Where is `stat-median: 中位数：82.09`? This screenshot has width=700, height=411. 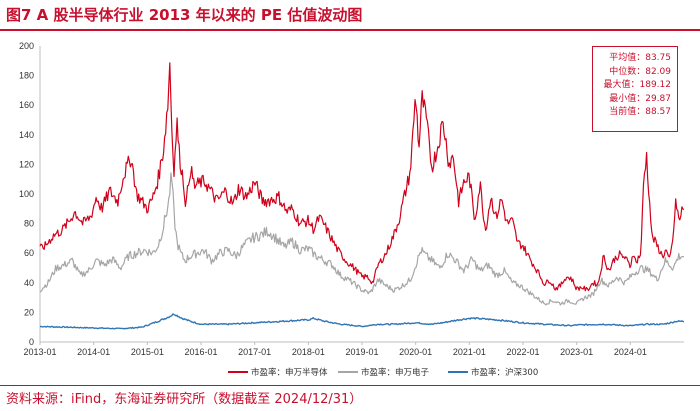
stat-median: 中位数：82.09 is located at coordinates (640, 71).